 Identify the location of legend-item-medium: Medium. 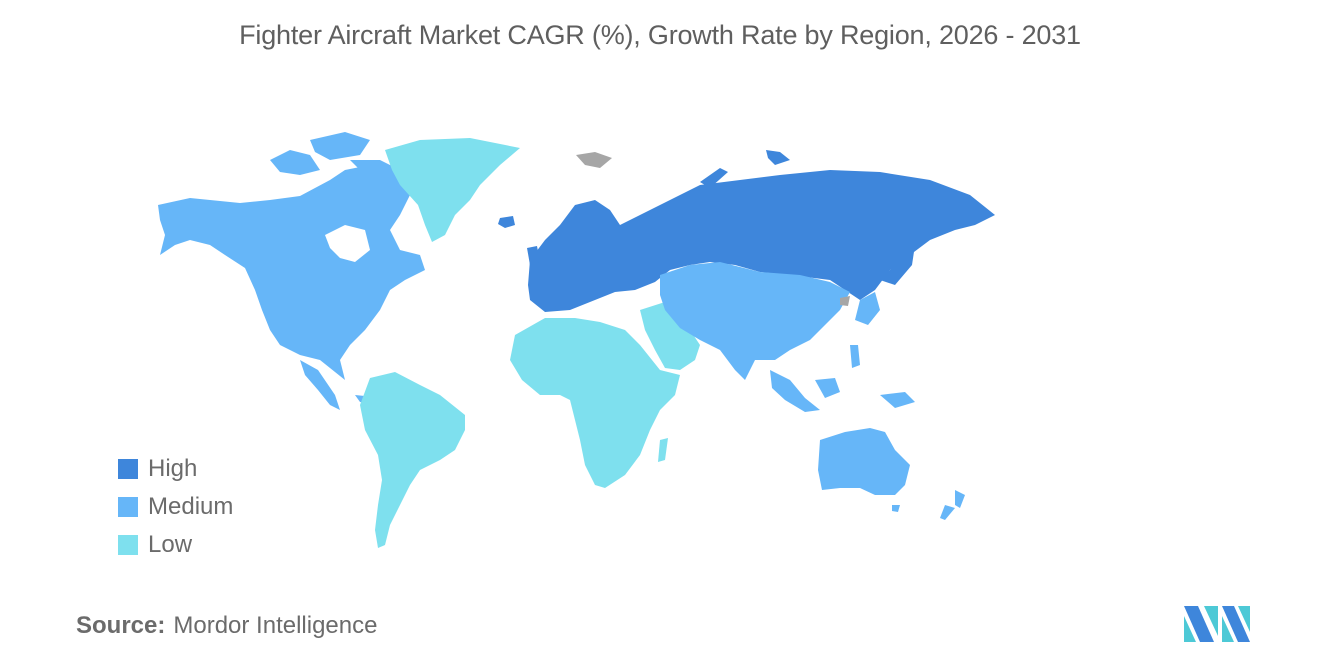
(175, 507).